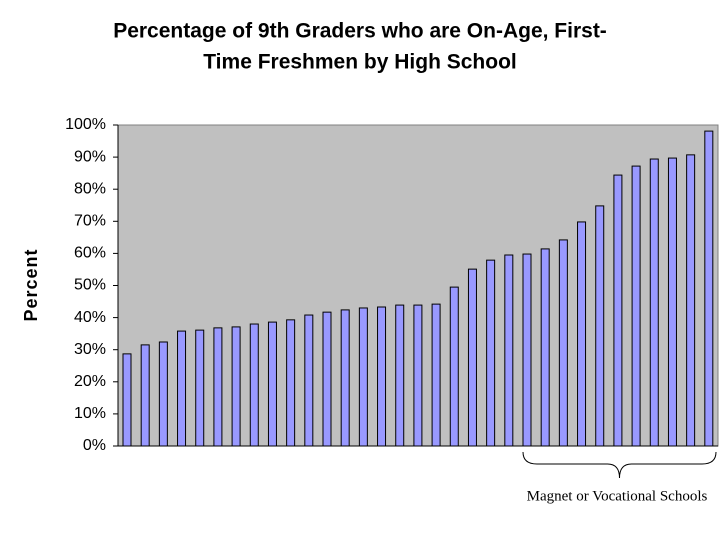 This screenshot has width=720, height=540. Describe the element at coordinates (94, 445) in the screenshot. I see `y-tick-label: 0%` at that location.